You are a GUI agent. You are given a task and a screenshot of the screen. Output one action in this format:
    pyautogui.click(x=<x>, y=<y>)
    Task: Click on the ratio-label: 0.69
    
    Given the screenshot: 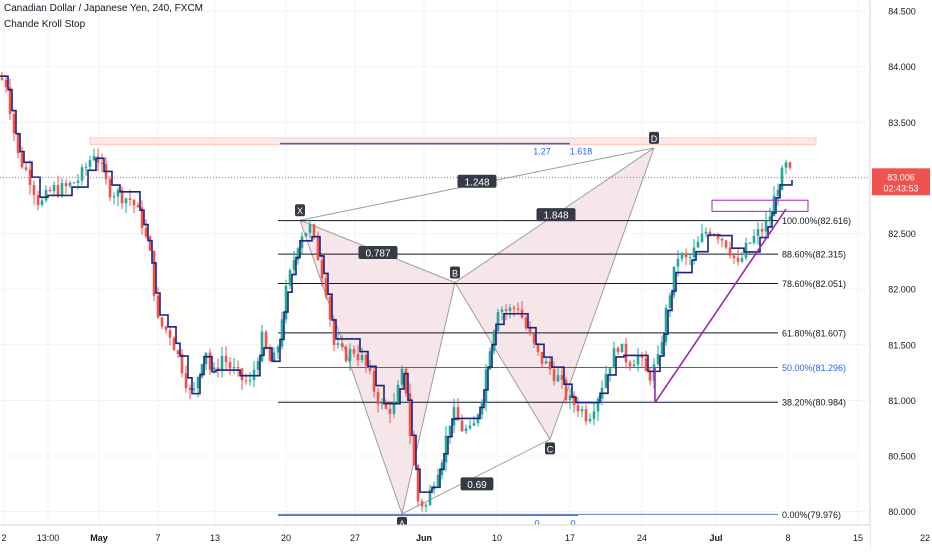 What is the action you would take?
    pyautogui.click(x=477, y=485)
    